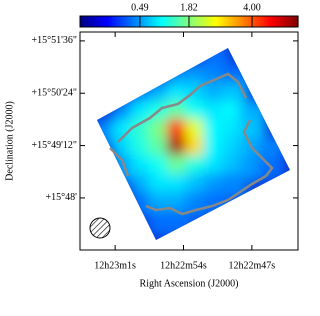  Describe the element at coordinates (252, 265) in the screenshot. I see `x-tick-label: 12h22m47s` at that location.